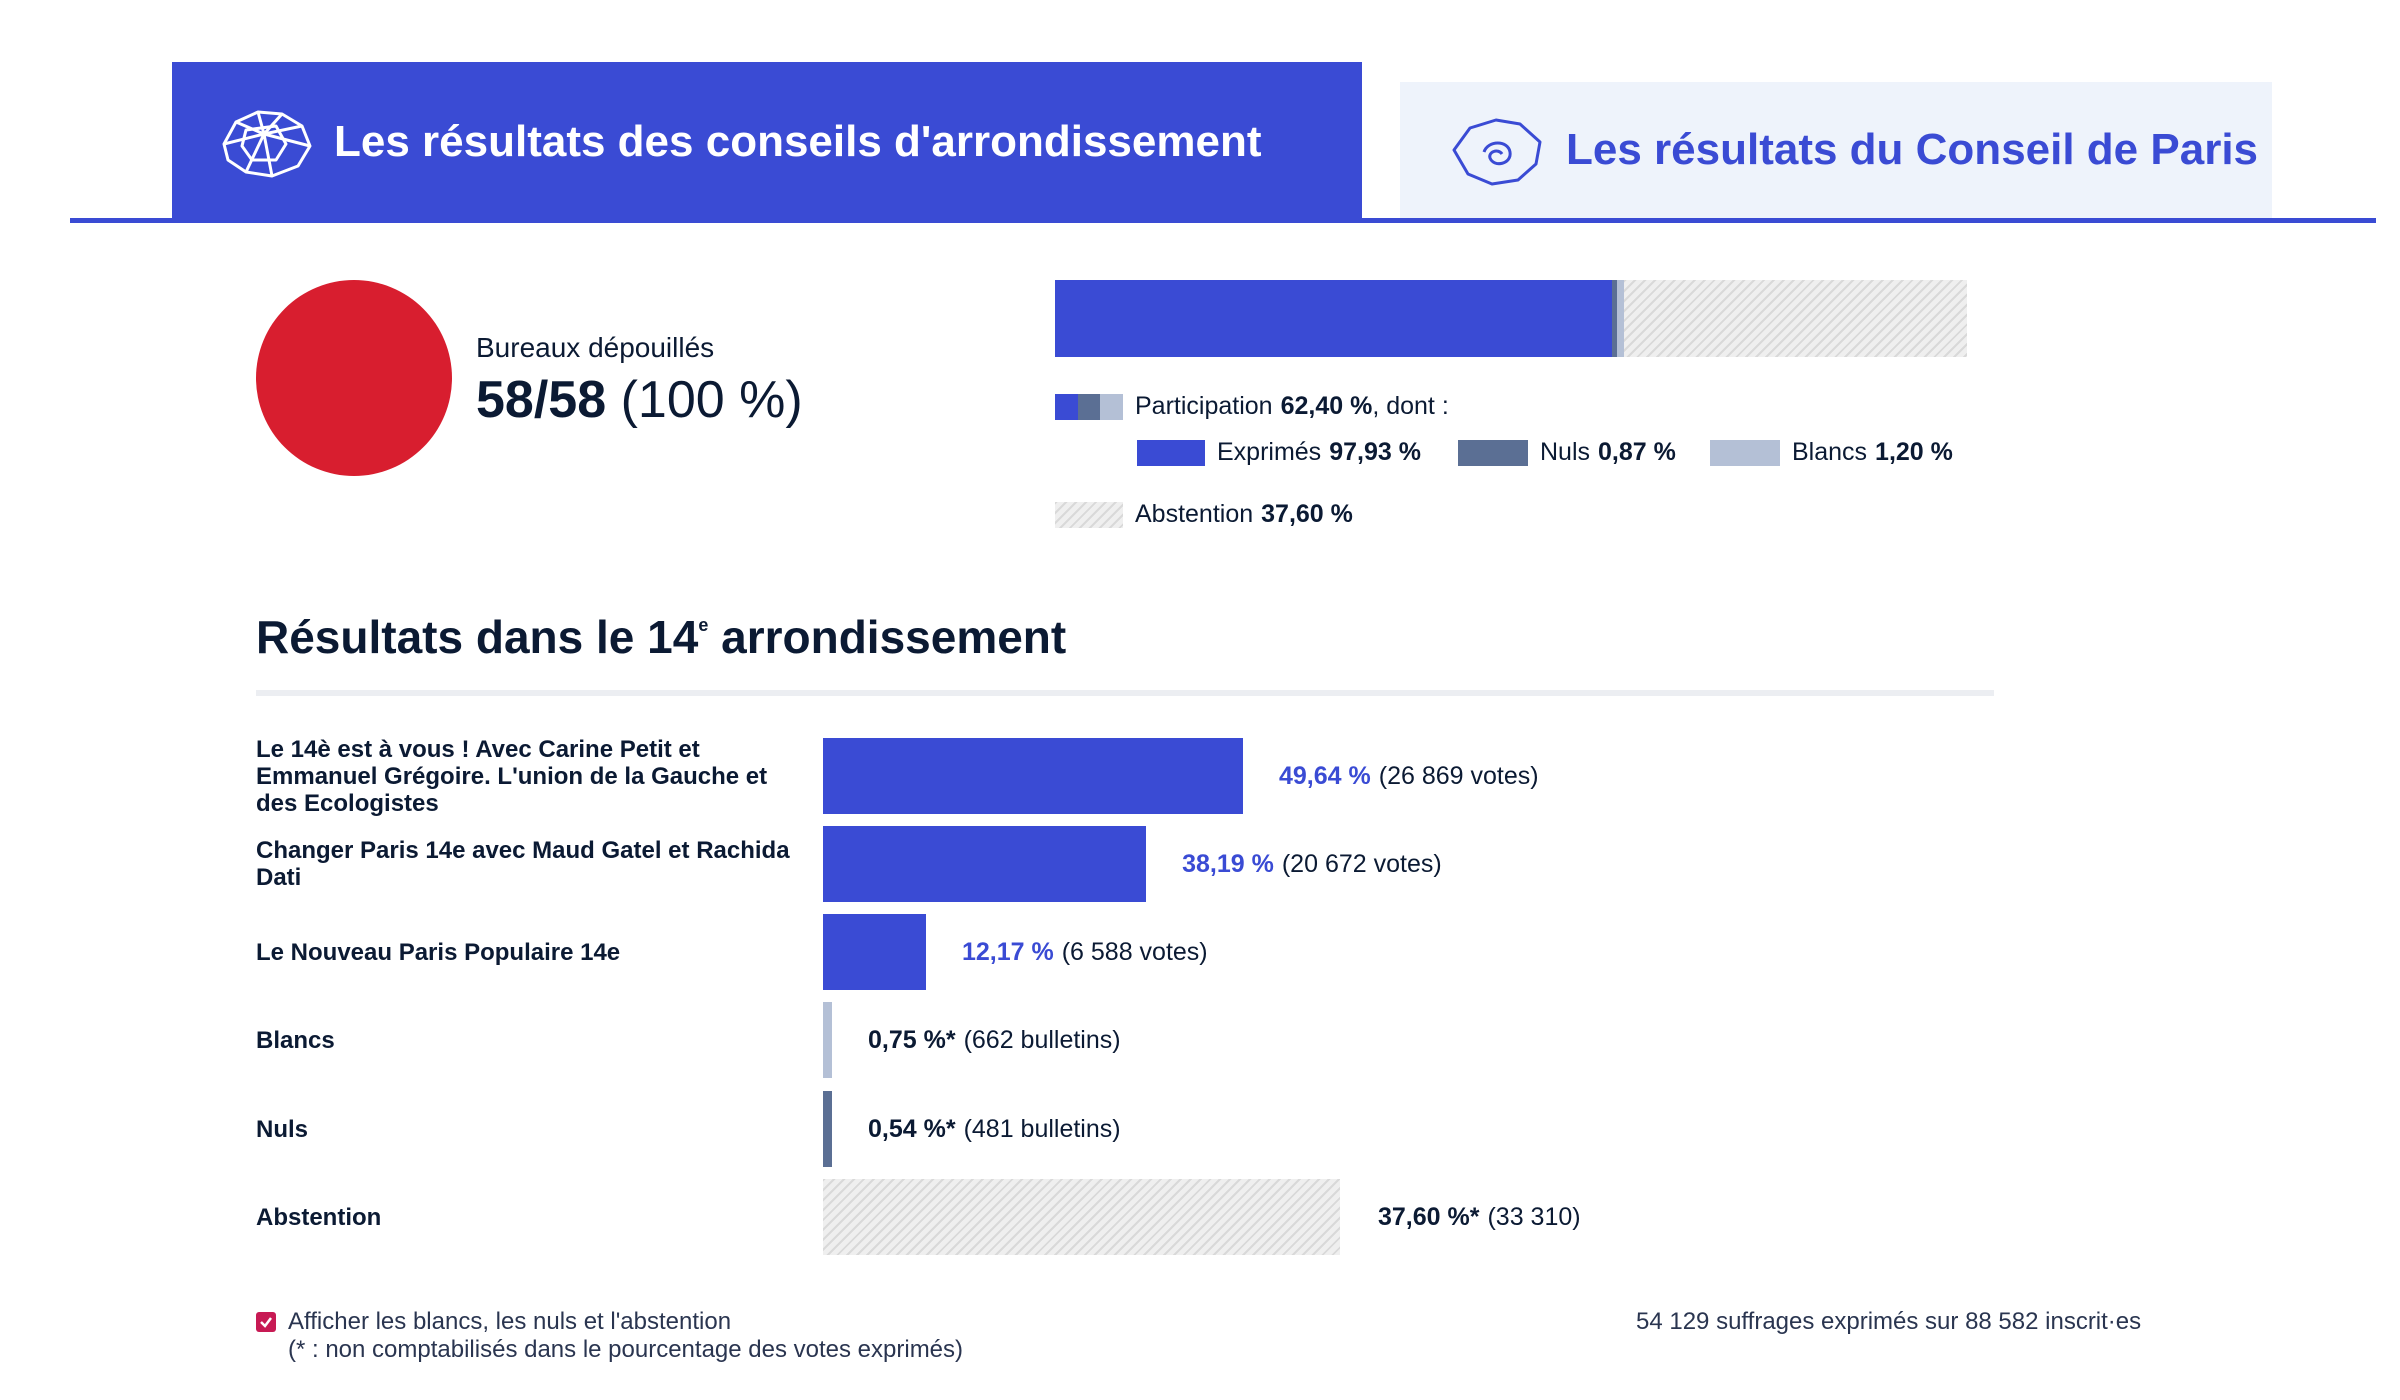 This screenshot has height=1400, width=2400. What do you see at coordinates (1914, 452) in the screenshot?
I see `blancs-value: 1,20 %` at bounding box center [1914, 452].